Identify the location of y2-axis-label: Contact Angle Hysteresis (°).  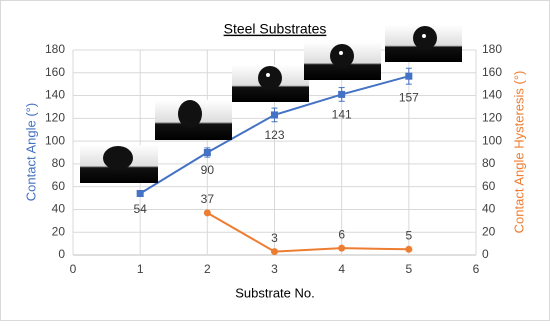
(518, 152).